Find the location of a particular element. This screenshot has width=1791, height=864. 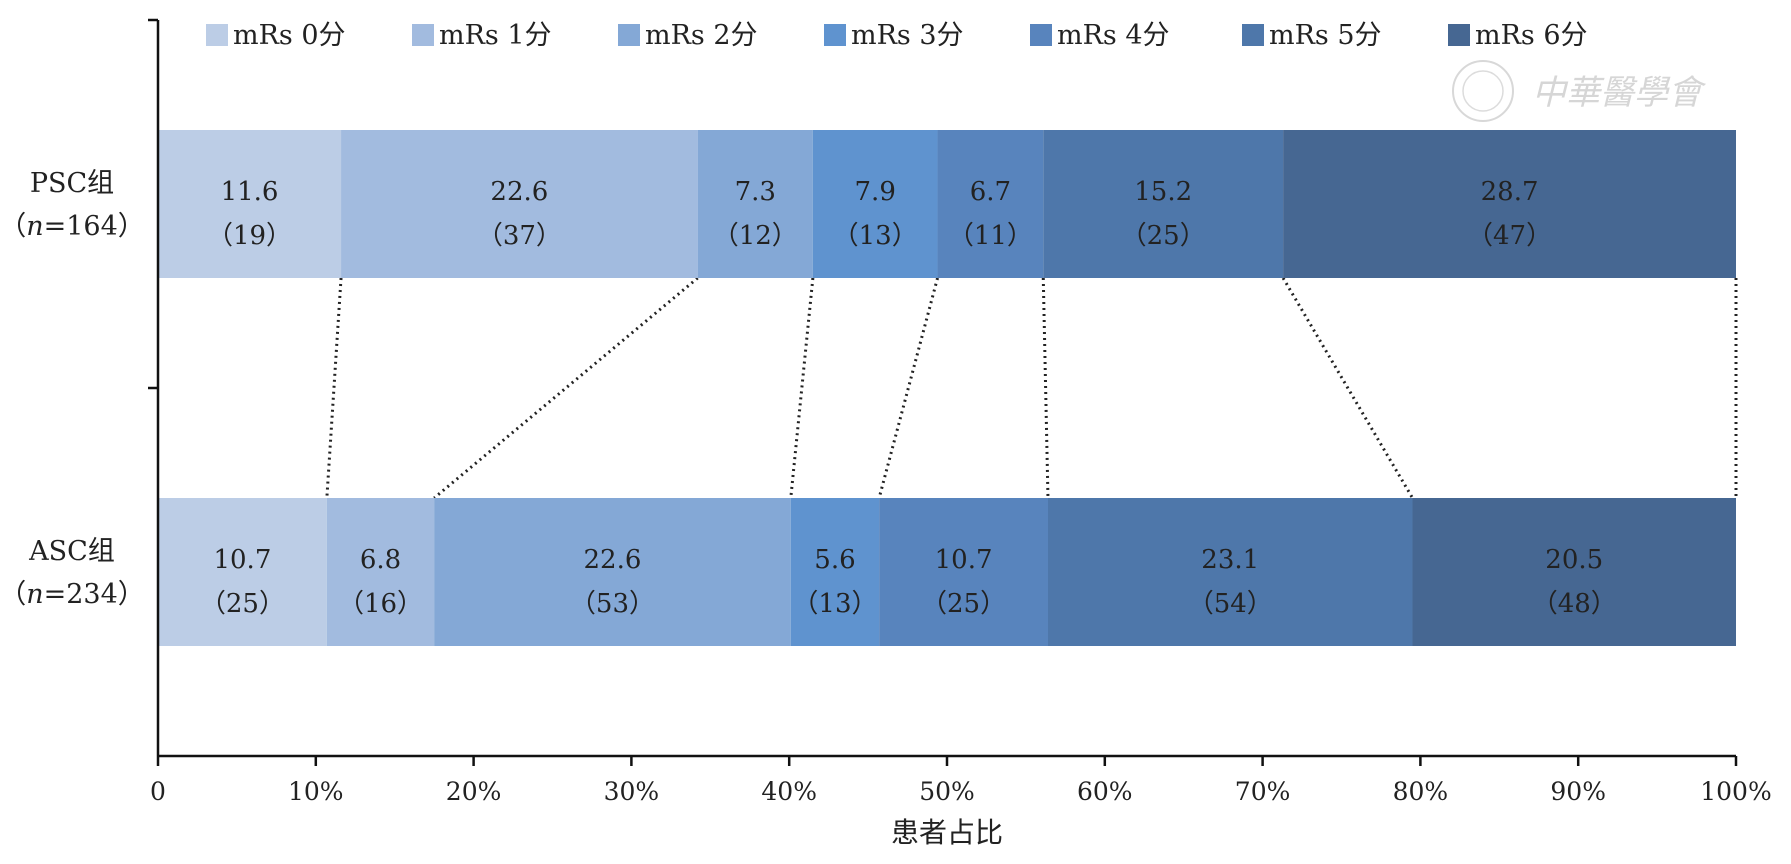

x-tick-label-10: 100% is located at coordinates (1735, 791).